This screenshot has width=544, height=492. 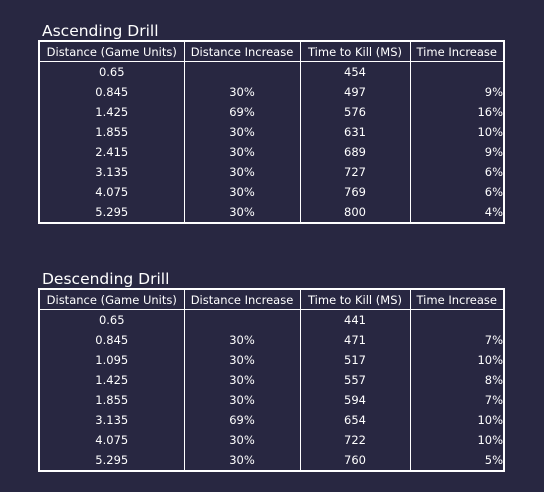 What do you see at coordinates (100, 31) in the screenshot?
I see `ascending-drill-title: Ascending Drill` at bounding box center [100, 31].